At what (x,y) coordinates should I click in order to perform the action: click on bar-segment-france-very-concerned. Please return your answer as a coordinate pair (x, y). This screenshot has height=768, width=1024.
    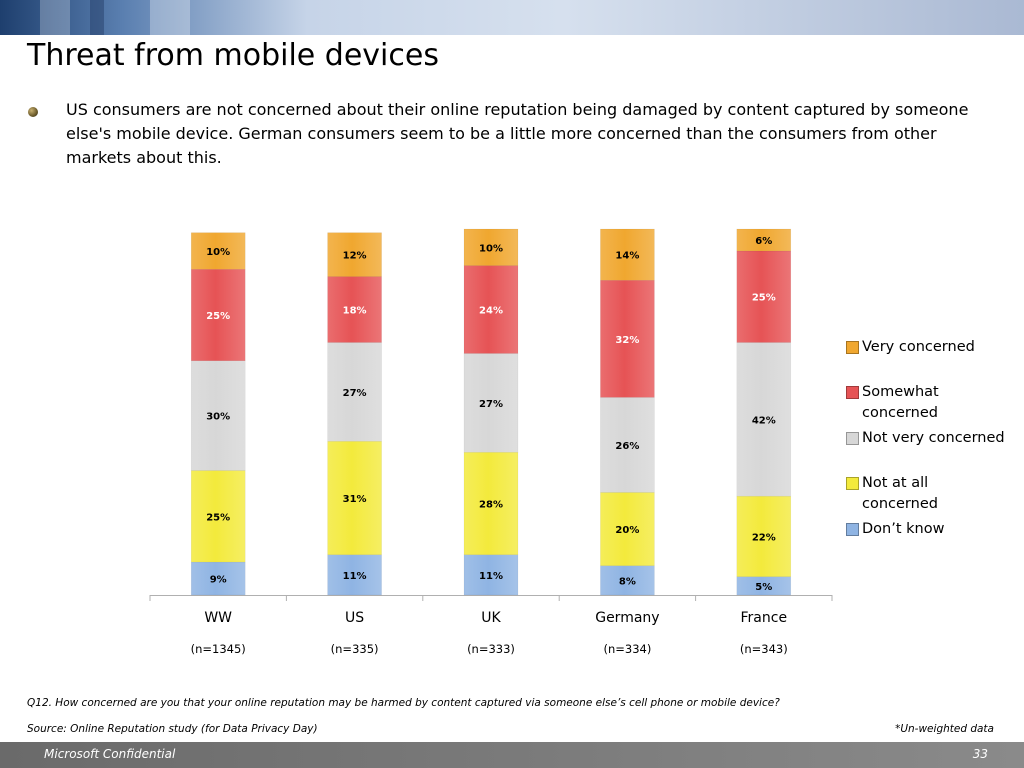
    Looking at the image, I should click on (764, 240).